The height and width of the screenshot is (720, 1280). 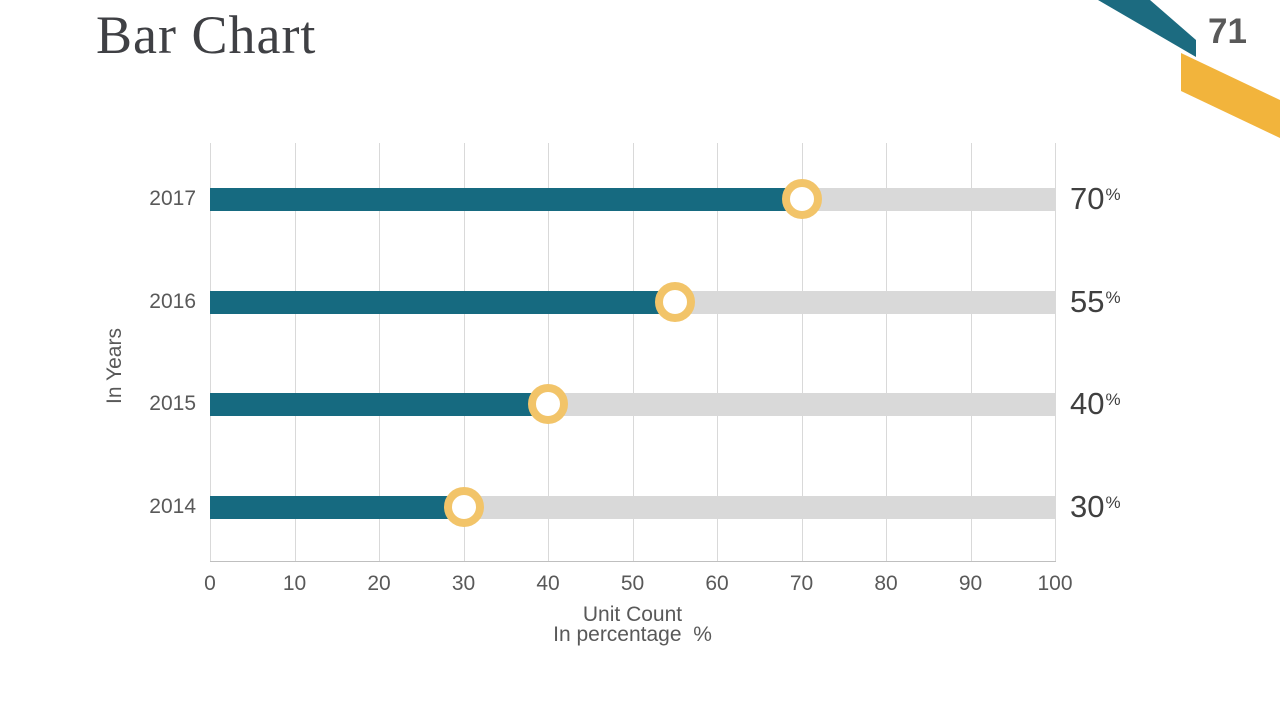 I want to click on value-labels: 70% 55% 40% 30%, so click(x=1130, y=352).